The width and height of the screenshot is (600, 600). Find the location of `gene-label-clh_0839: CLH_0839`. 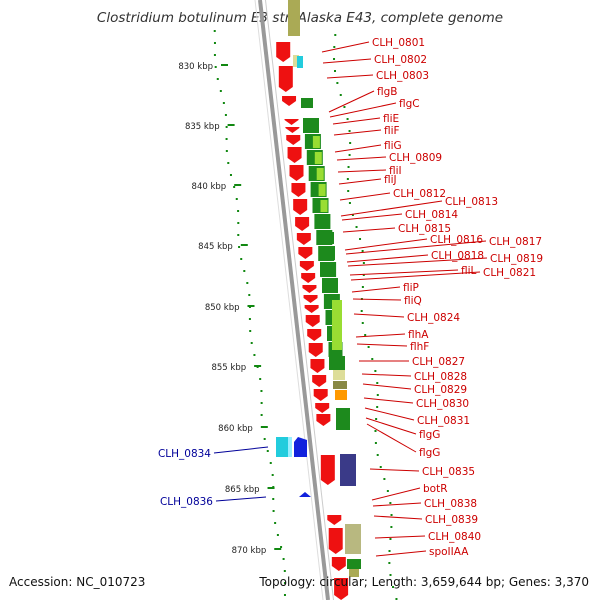

gene-label-clh_0839: CLH_0839 is located at coordinates (451, 520).